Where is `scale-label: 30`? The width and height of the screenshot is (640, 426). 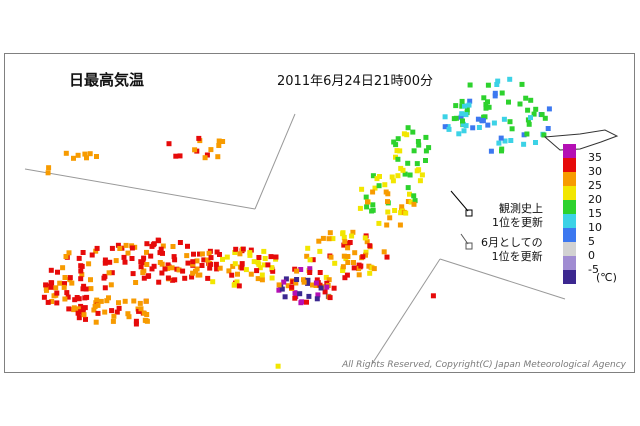
scale-label: 30 is located at coordinates (595, 171).